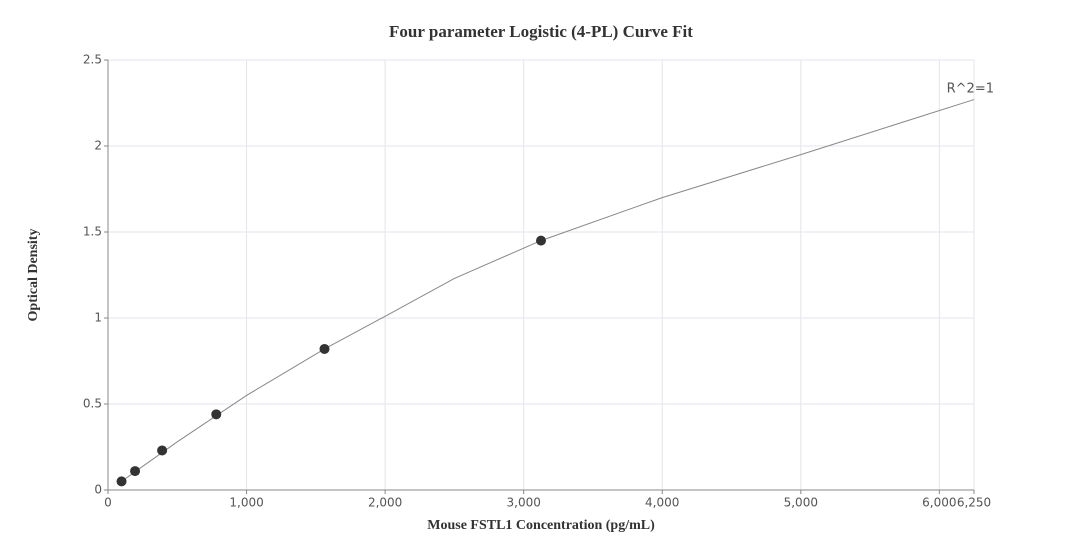 The image size is (1083, 560). What do you see at coordinates (541, 525) in the screenshot?
I see `x-axis-label: Mouse FSTL1 Concentration (pg/mL)` at bounding box center [541, 525].